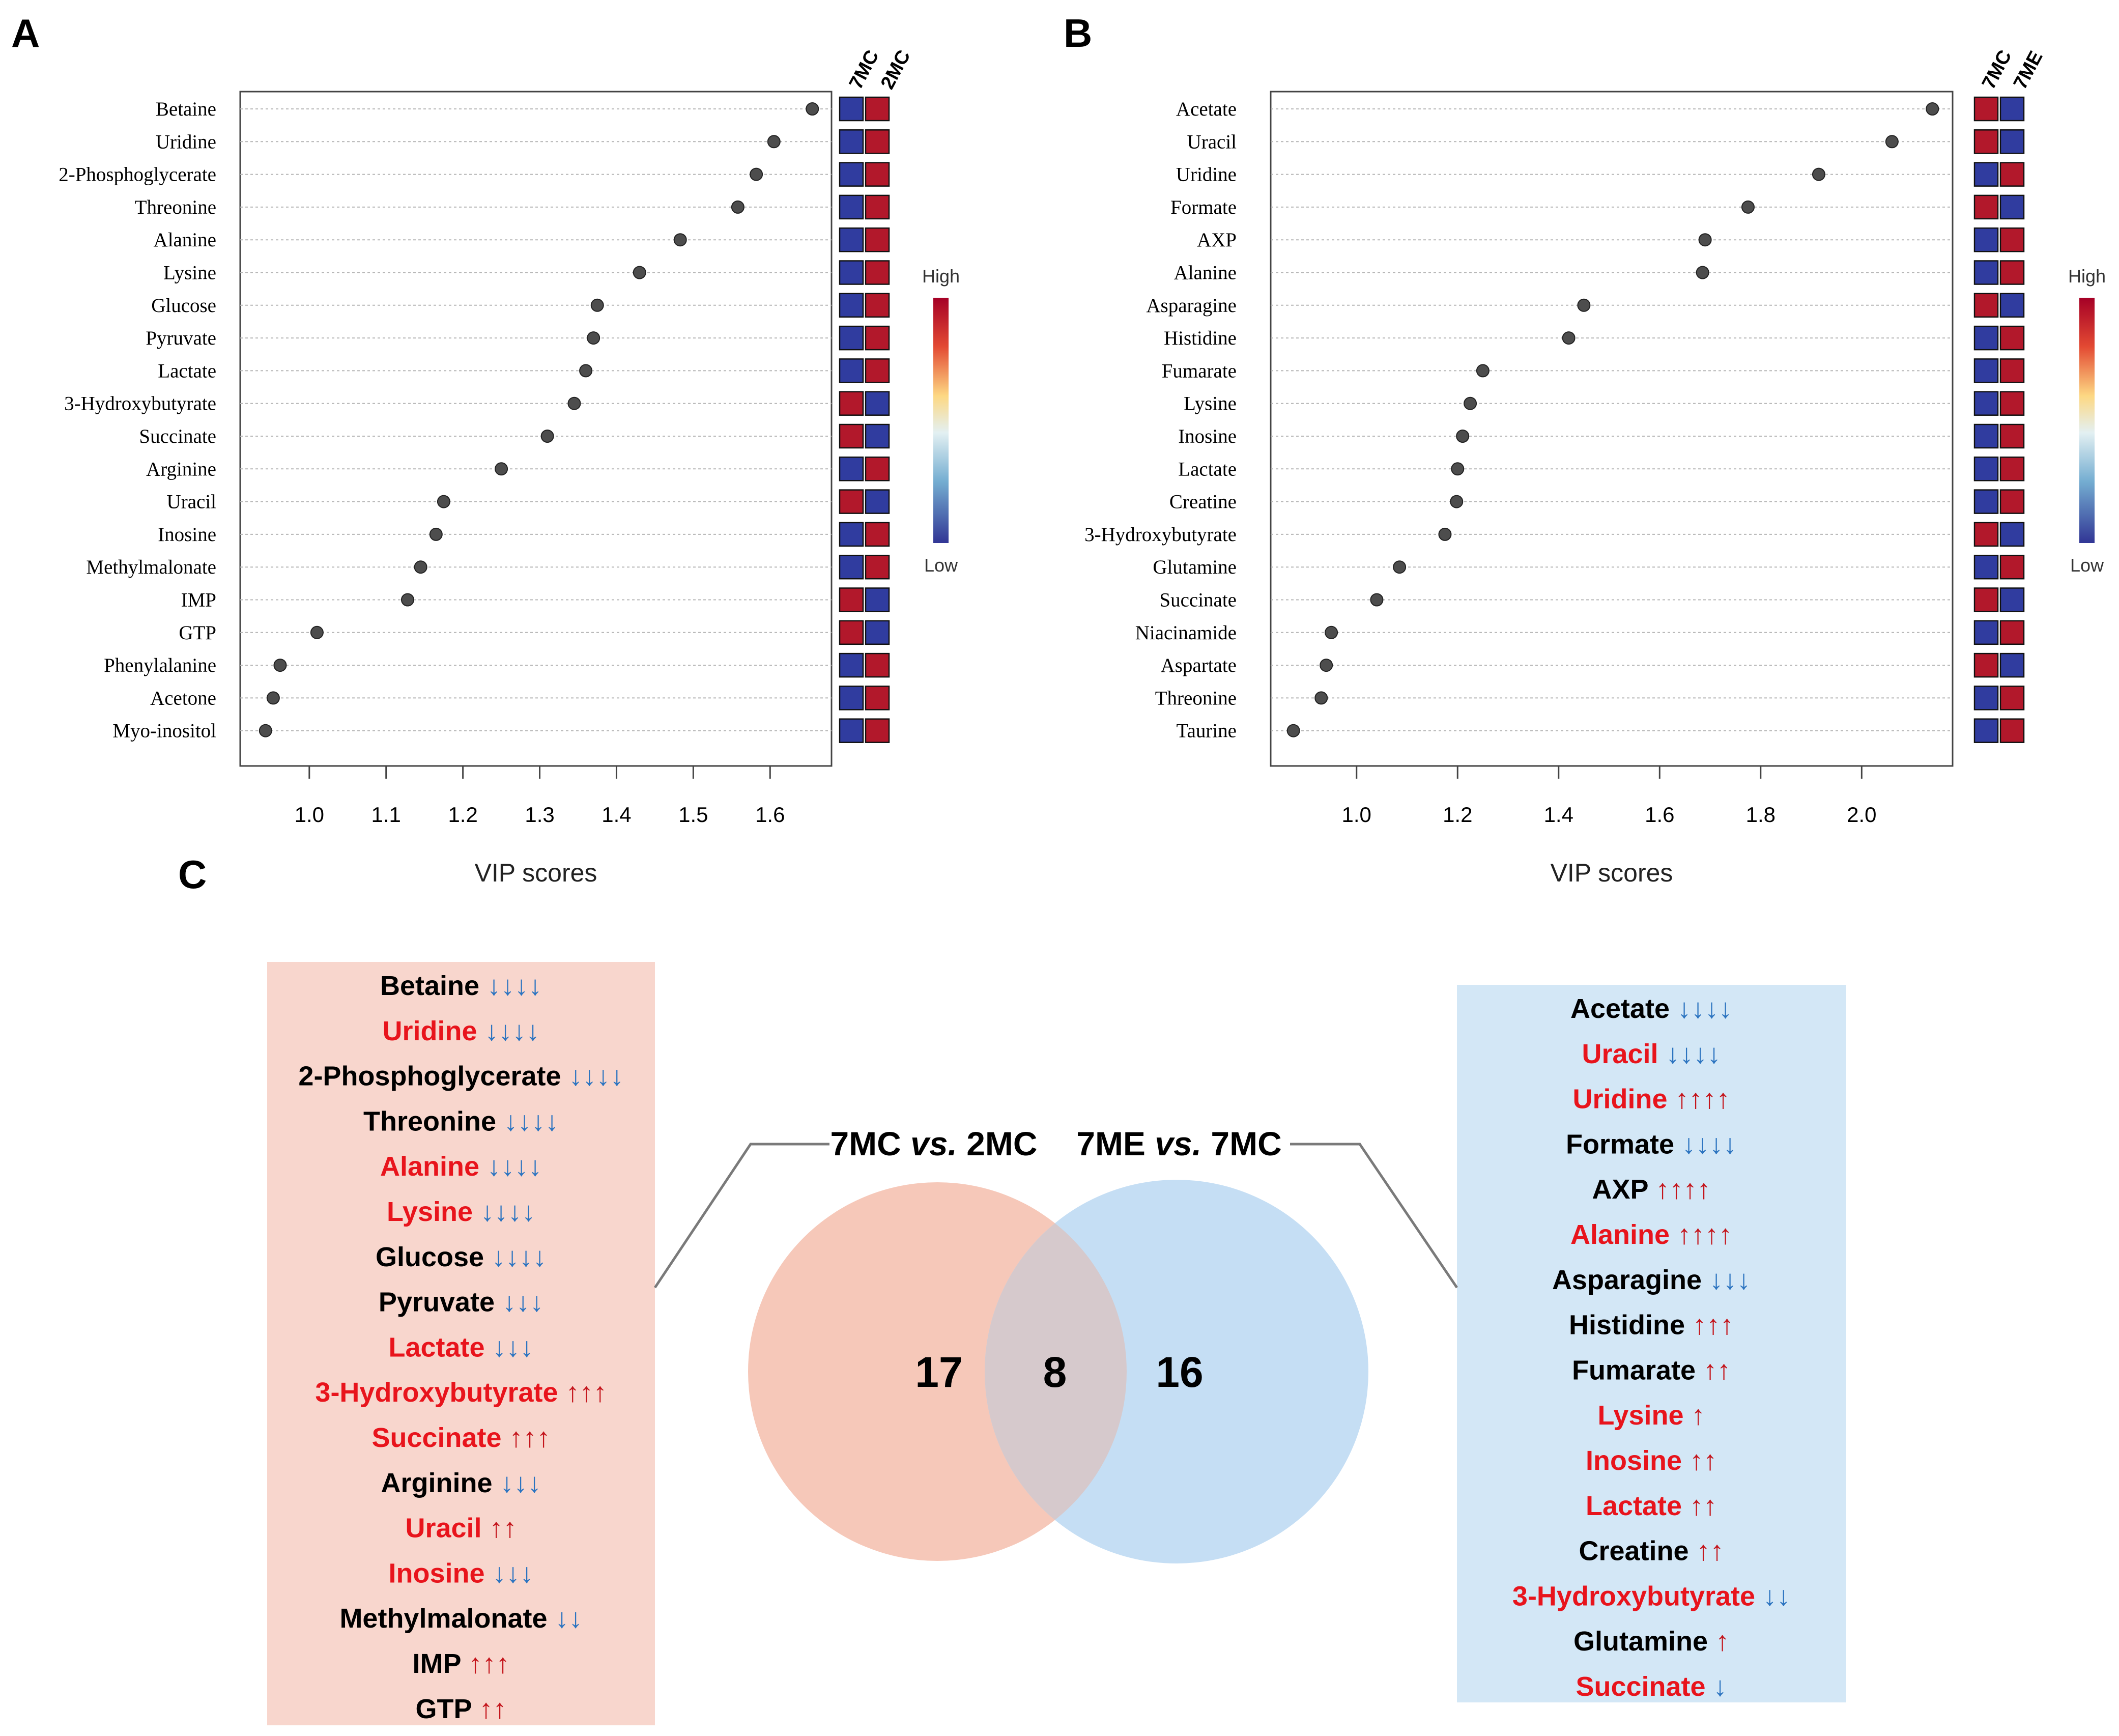  Describe the element at coordinates (2087, 421) in the screenshot. I see `color-legend-b: High Low` at that location.